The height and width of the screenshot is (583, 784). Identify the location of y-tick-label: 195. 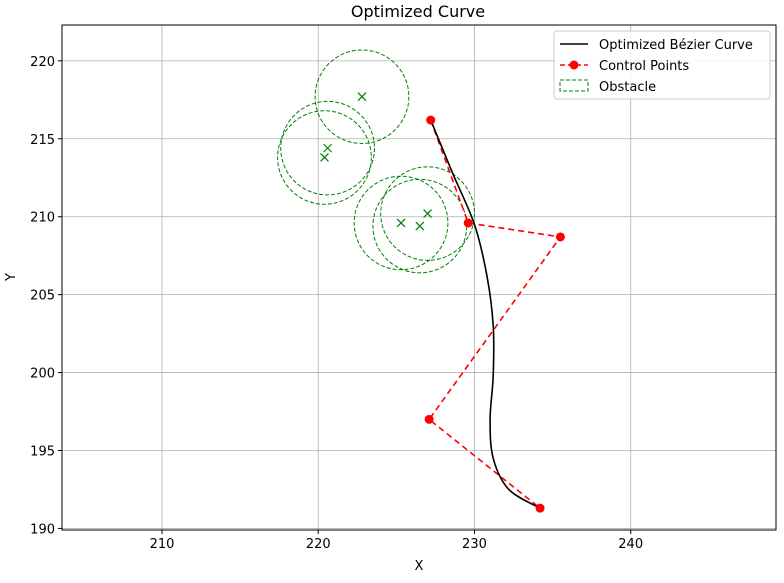
(42, 452).